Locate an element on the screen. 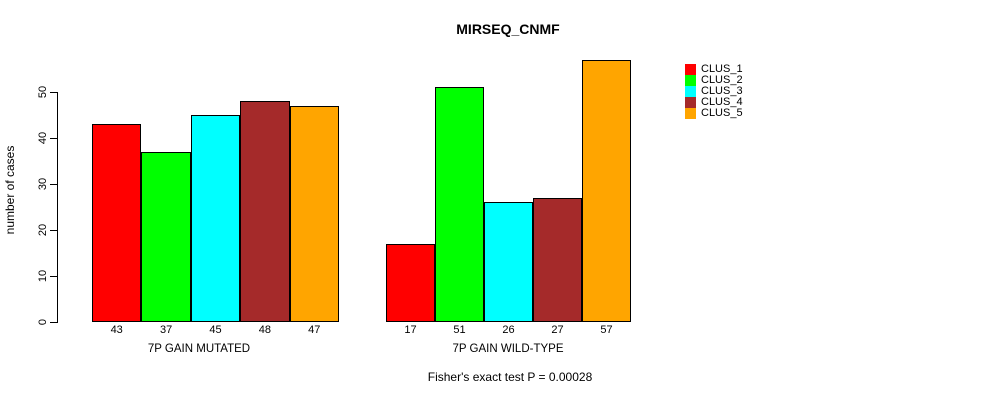 The width and height of the screenshot is (990, 400). legend: CLUS_1 CLUS_2 CLUS_3 CLUS_4 CLUS_5 is located at coordinates (714, 91).